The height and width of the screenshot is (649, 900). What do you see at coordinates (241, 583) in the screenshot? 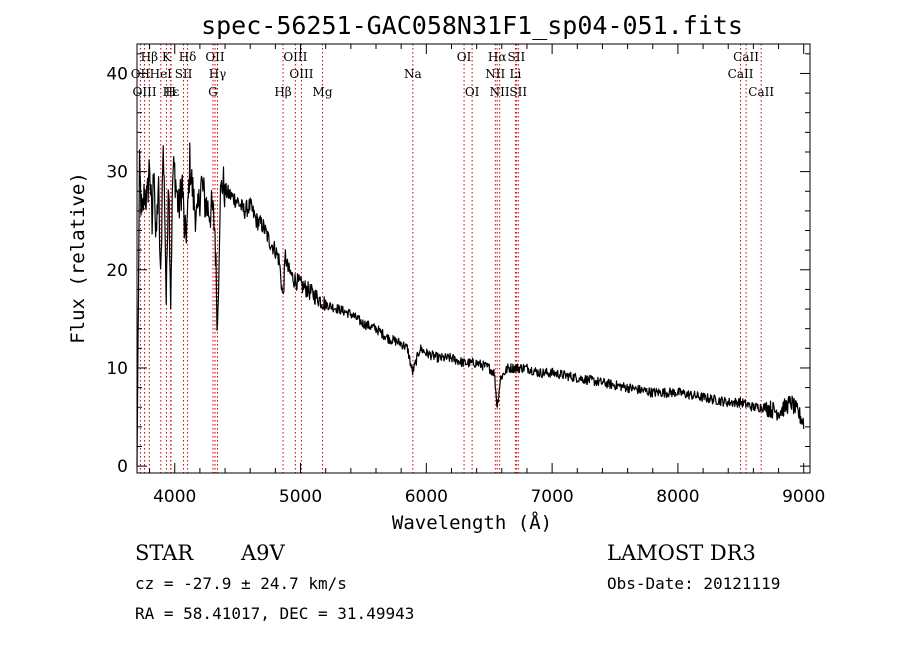
I see `redshift-value: cz = -27.9 ± 24.7 km/s` at bounding box center [241, 583].